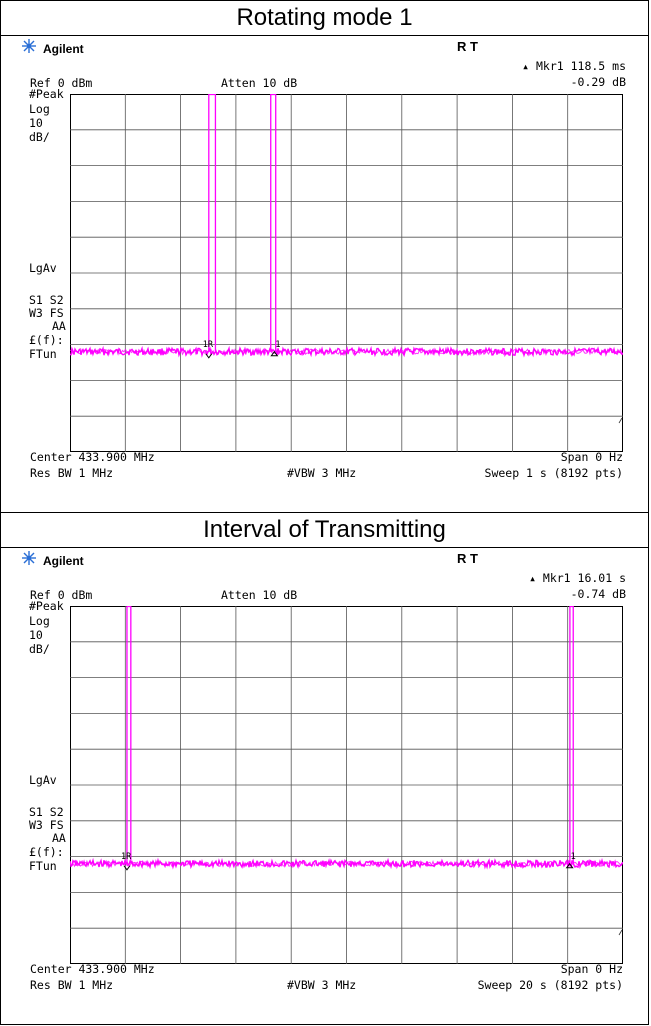 The width and height of the screenshot is (651, 1026). I want to click on sweep-time: Sweep 1 s (8192 pts), so click(553, 473).